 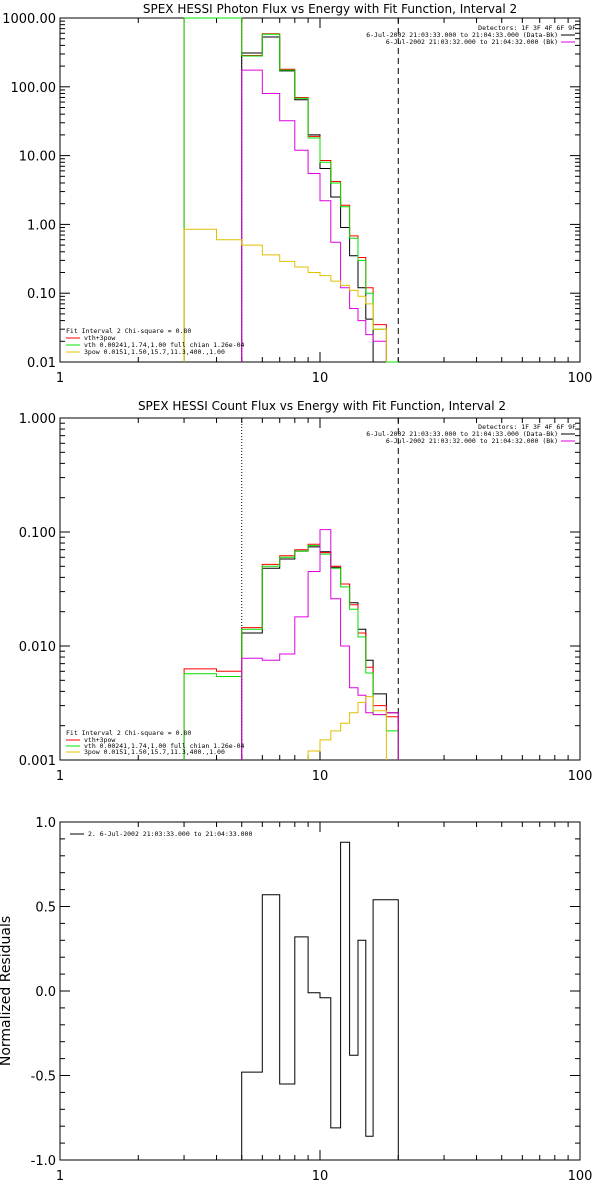 What do you see at coordinates (37, 647) in the screenshot?
I see `y-tick-label: 0.010` at bounding box center [37, 647].